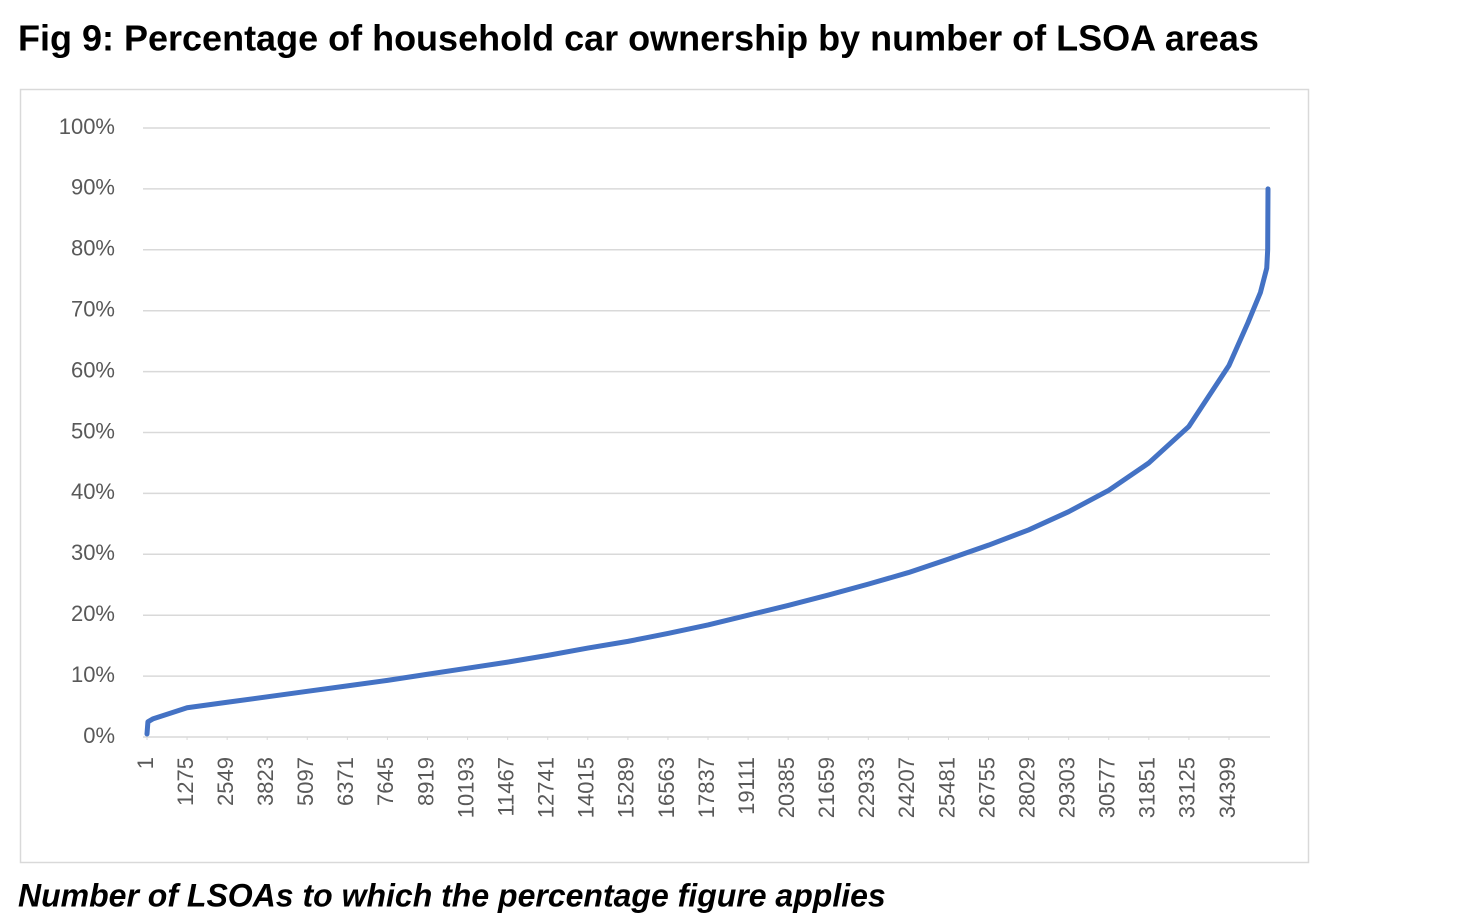 This screenshot has height=924, width=1462. I want to click on x-tick-label: 11467, so click(505, 787).